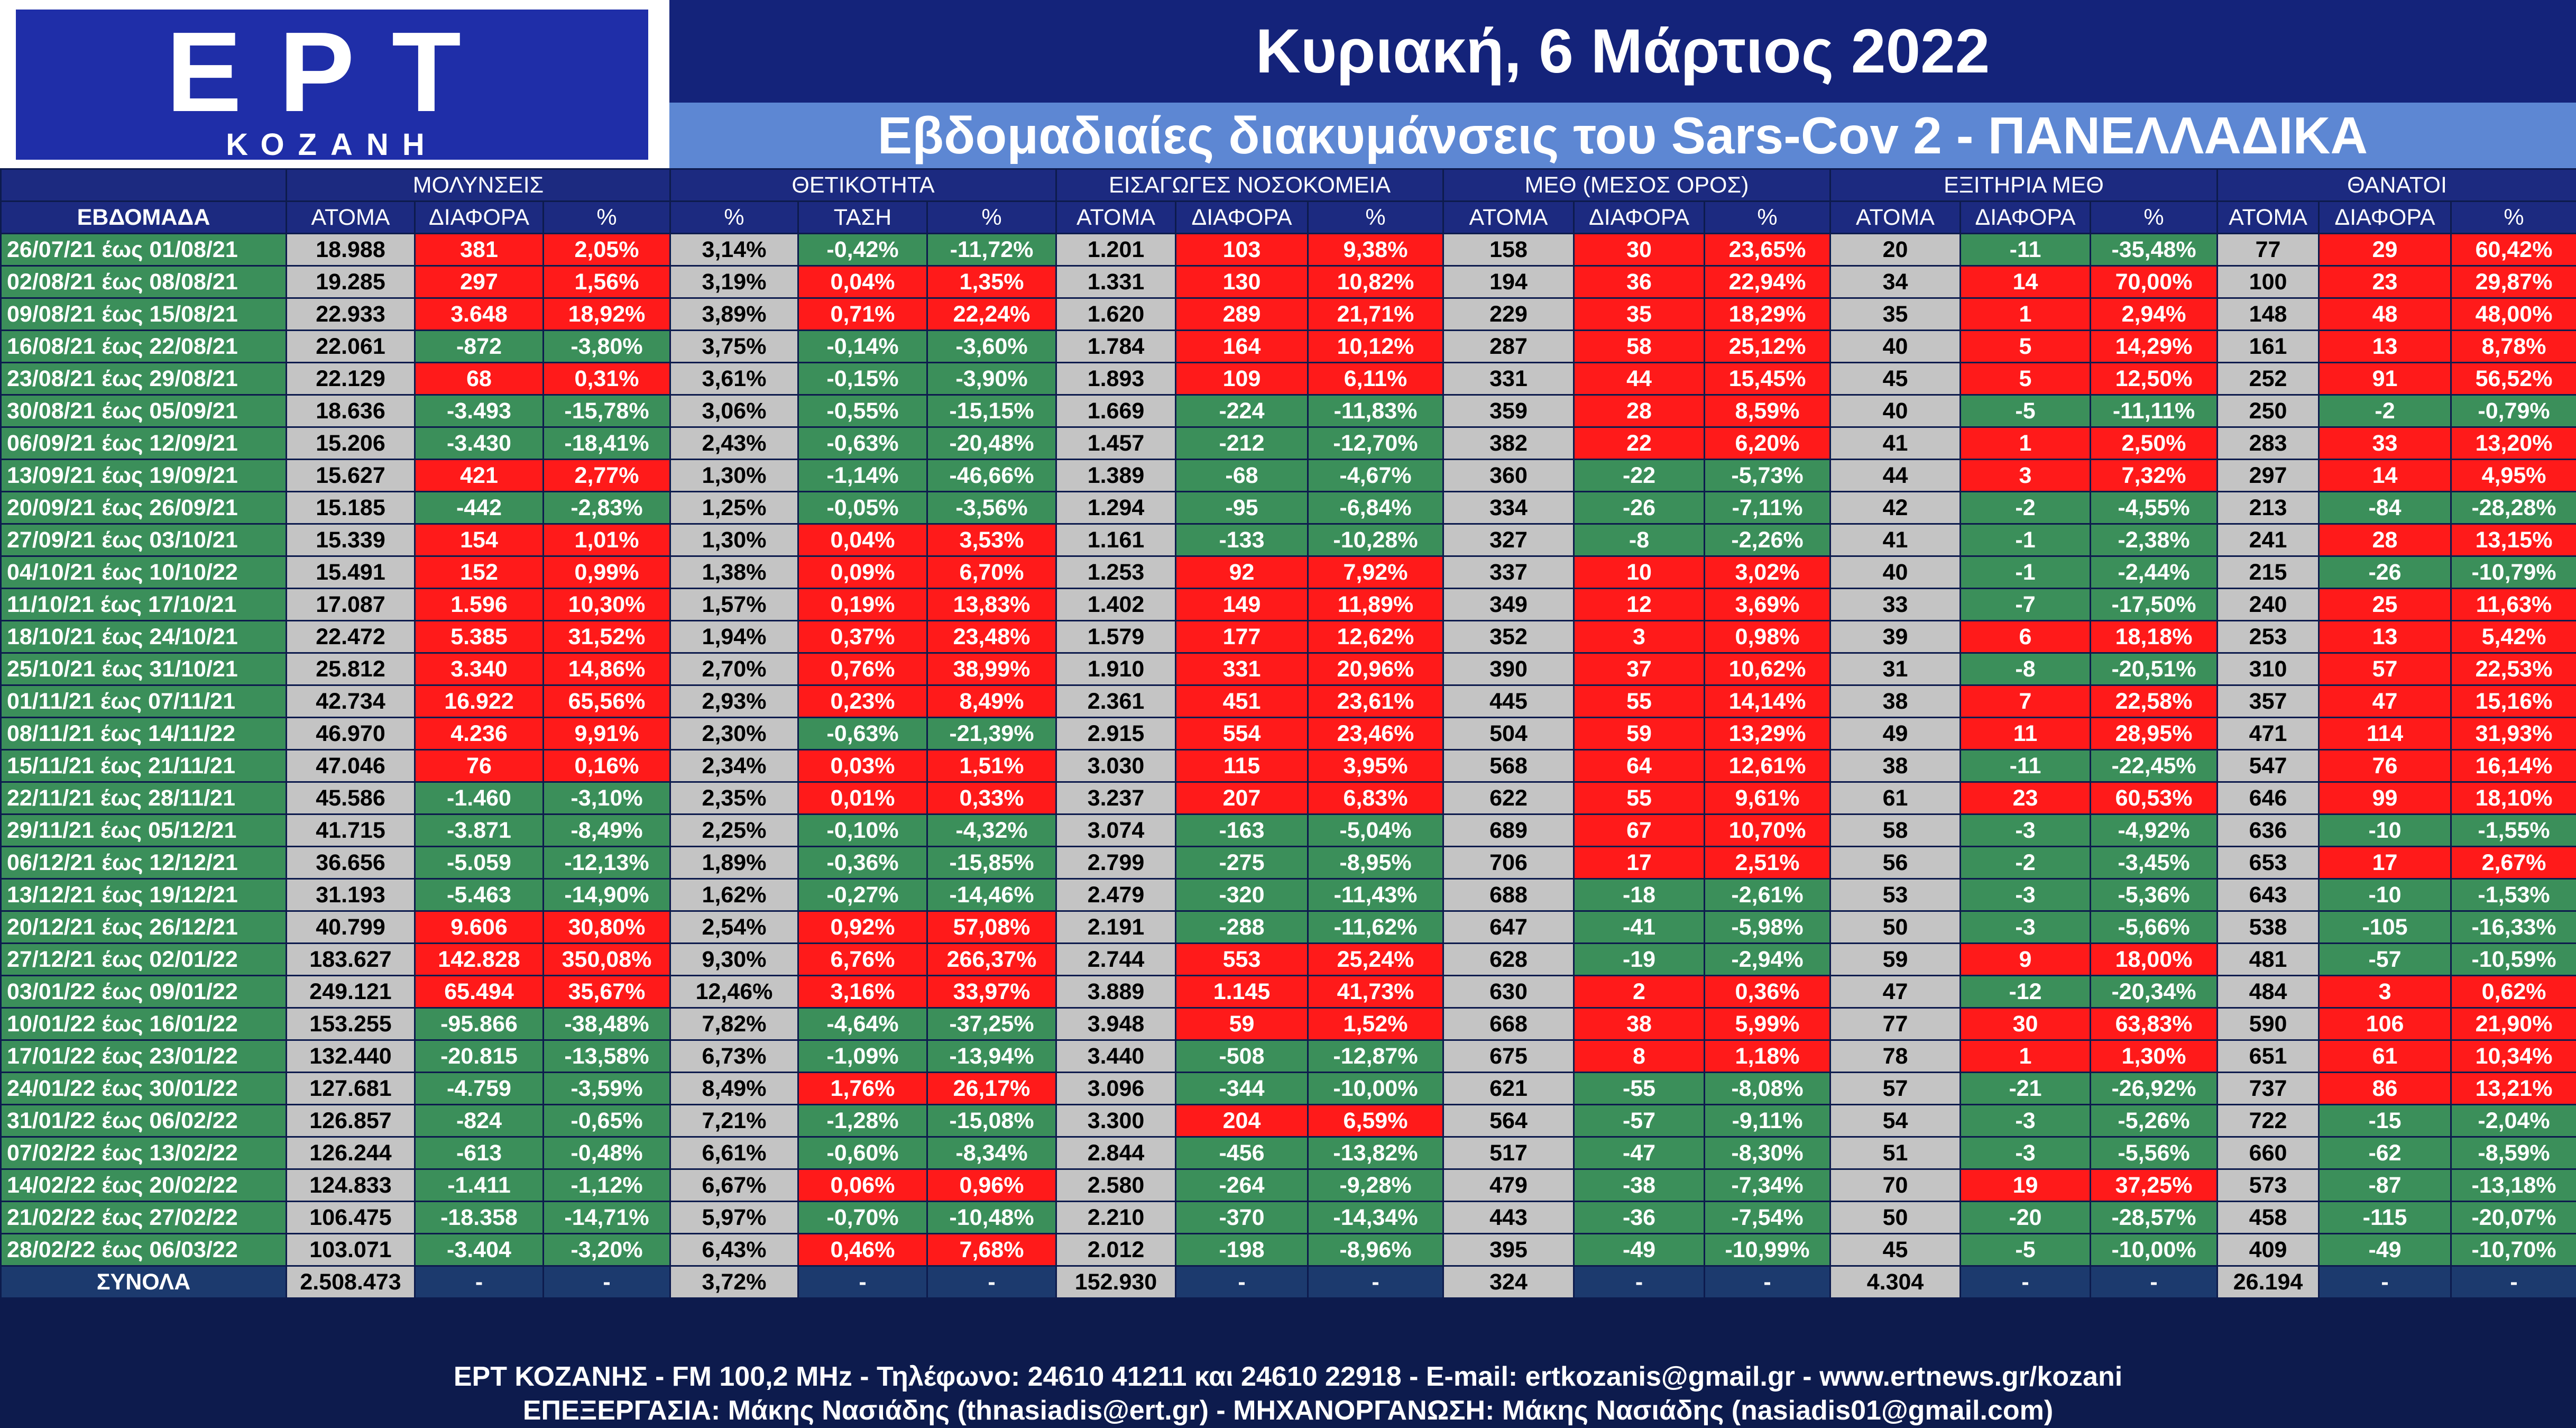 The width and height of the screenshot is (2576, 1428). What do you see at coordinates (351, 992) in the screenshot?
I see `value-cell: 249.121` at bounding box center [351, 992].